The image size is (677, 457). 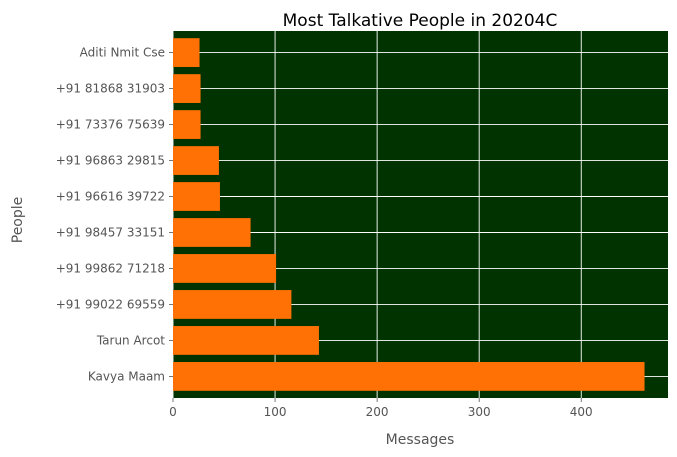 I want to click on x-tick-label: 100, so click(x=275, y=412).